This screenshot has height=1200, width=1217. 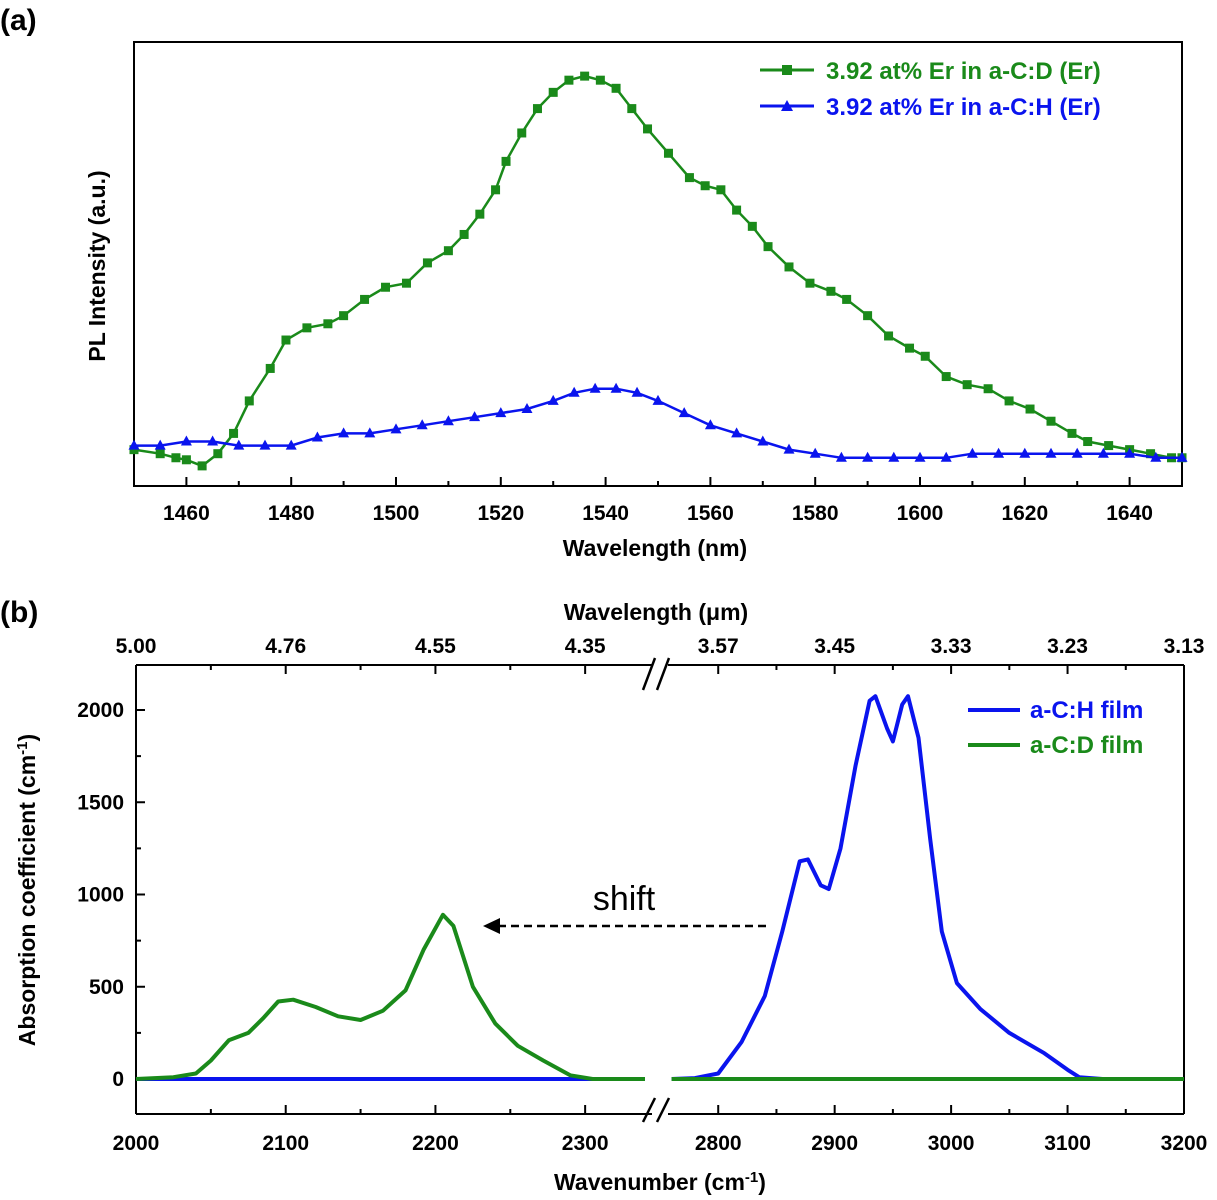 I want to click on b-top-tick-label: 4.35, so click(x=585, y=646).